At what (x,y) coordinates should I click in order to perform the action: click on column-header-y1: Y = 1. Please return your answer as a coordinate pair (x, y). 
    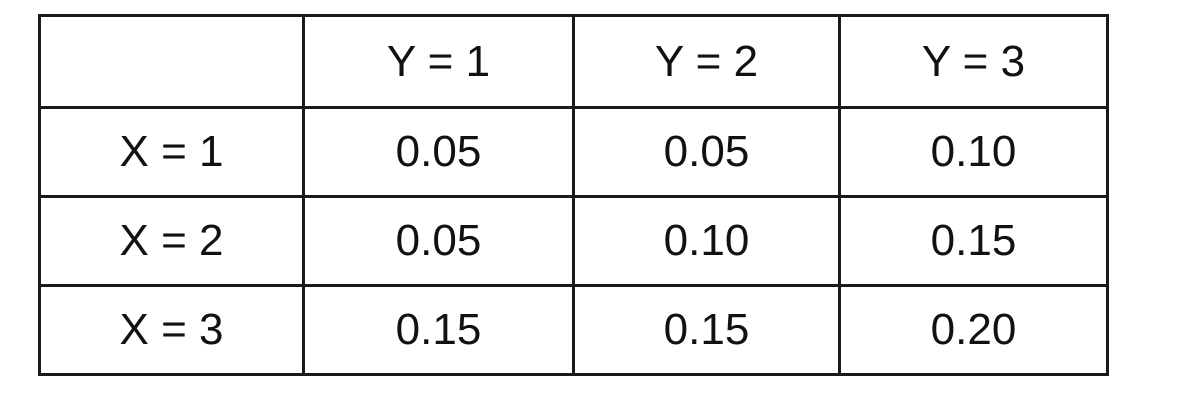
    Looking at the image, I should click on (438, 61).